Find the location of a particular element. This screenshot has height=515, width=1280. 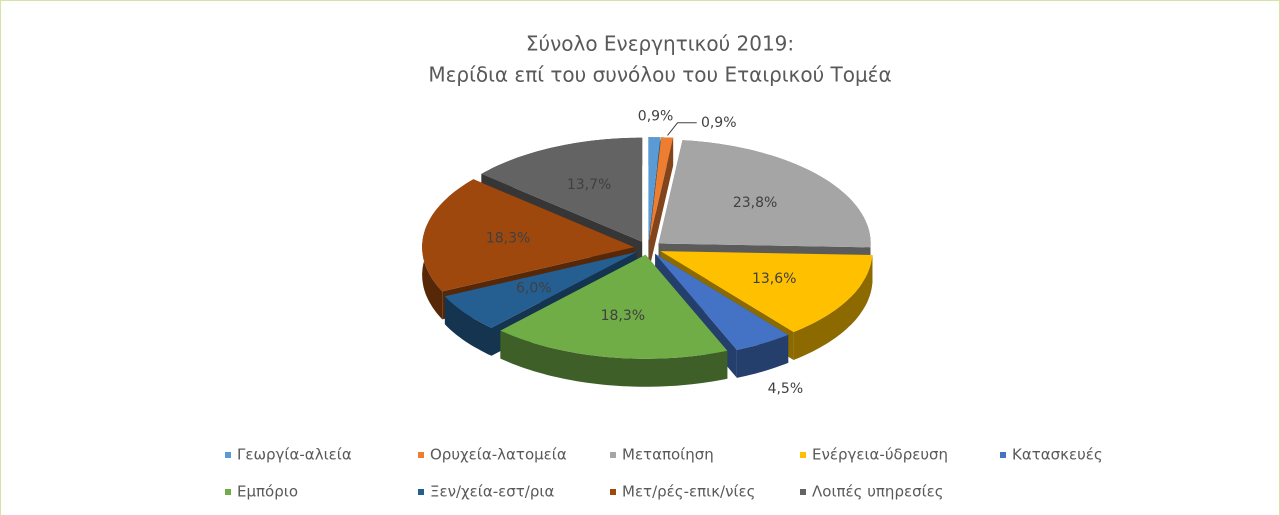

data-label: 6,0% is located at coordinates (534, 289).